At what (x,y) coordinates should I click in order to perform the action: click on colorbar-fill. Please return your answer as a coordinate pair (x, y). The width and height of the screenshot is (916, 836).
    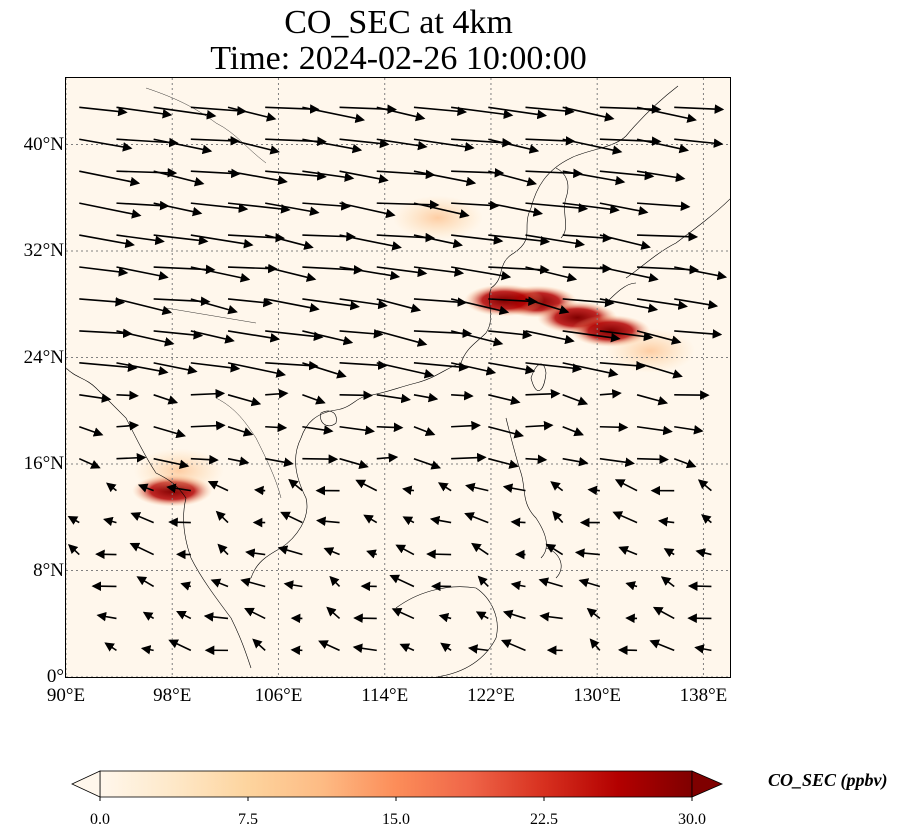
    Looking at the image, I should click on (396, 784).